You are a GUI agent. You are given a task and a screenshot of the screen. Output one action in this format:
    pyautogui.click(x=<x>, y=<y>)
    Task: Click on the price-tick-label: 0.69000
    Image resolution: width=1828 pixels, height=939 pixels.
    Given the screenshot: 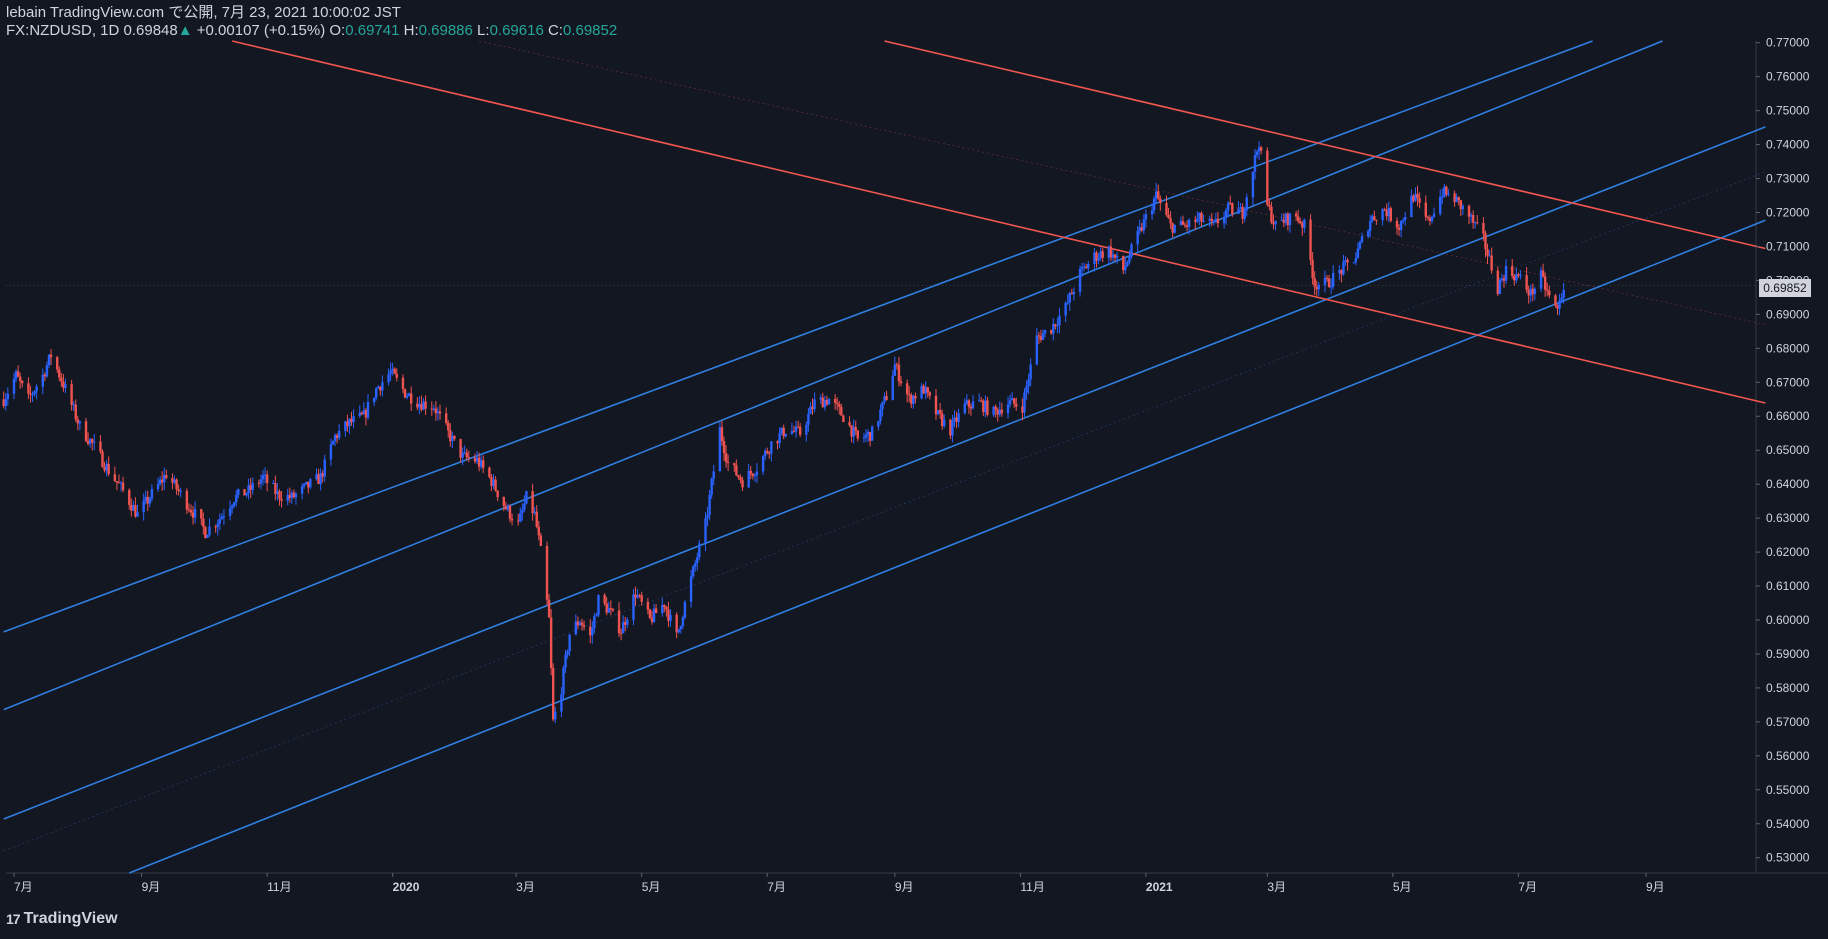 What is the action you would take?
    pyautogui.click(x=1788, y=314)
    